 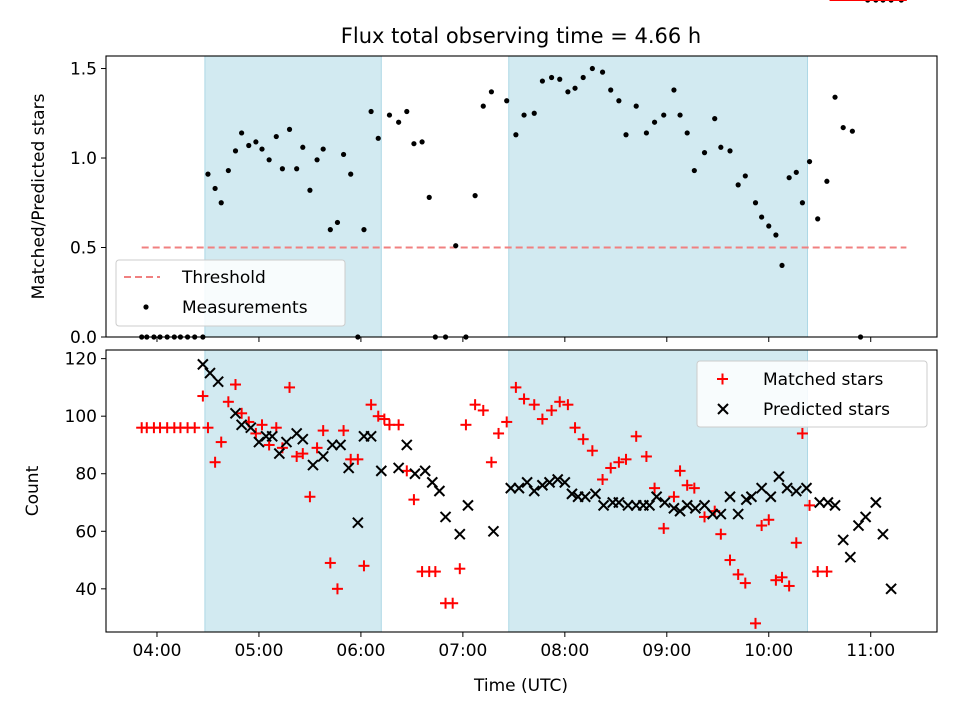 I want to click on x-tick-label: 10:00, so click(x=768, y=651).